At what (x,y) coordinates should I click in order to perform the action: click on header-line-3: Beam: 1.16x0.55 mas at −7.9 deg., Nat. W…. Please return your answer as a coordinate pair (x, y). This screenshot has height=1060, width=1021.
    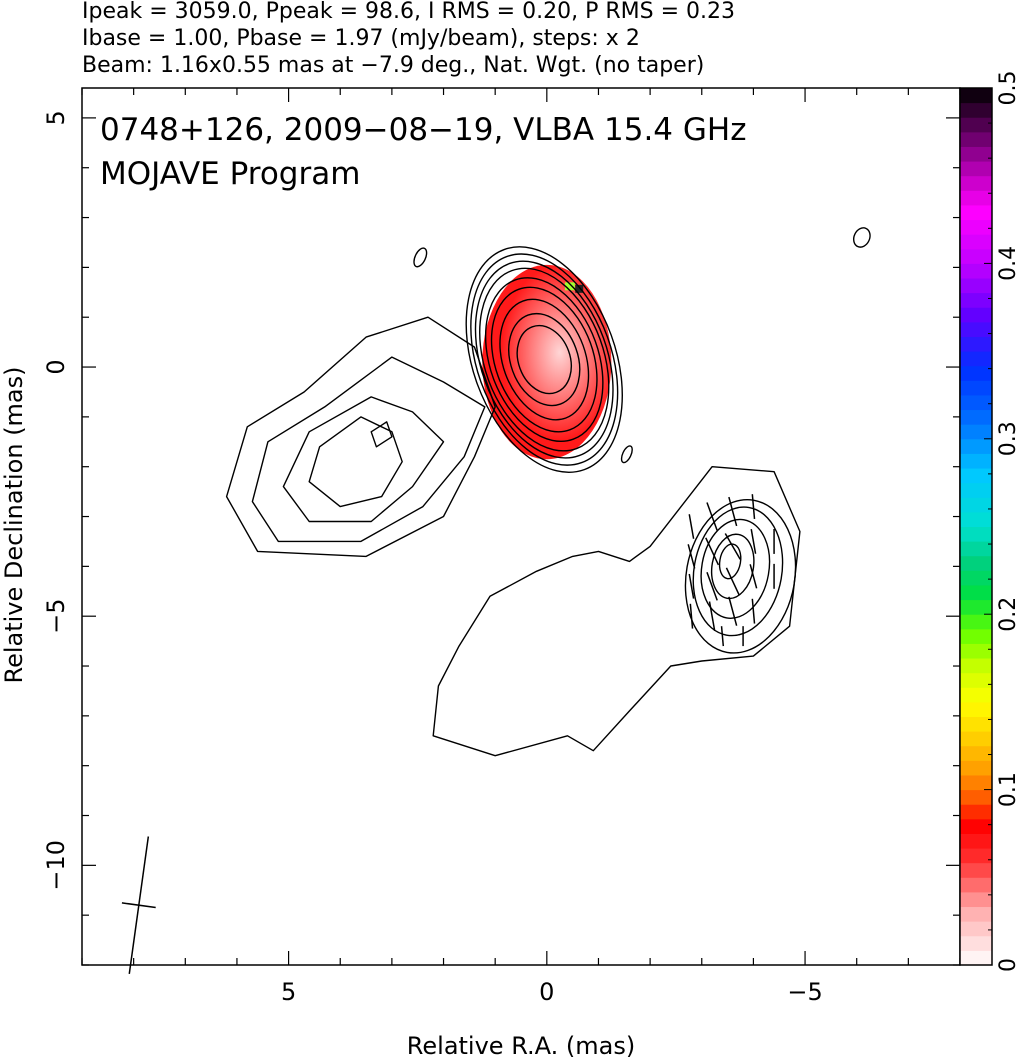
    Looking at the image, I should click on (393, 65).